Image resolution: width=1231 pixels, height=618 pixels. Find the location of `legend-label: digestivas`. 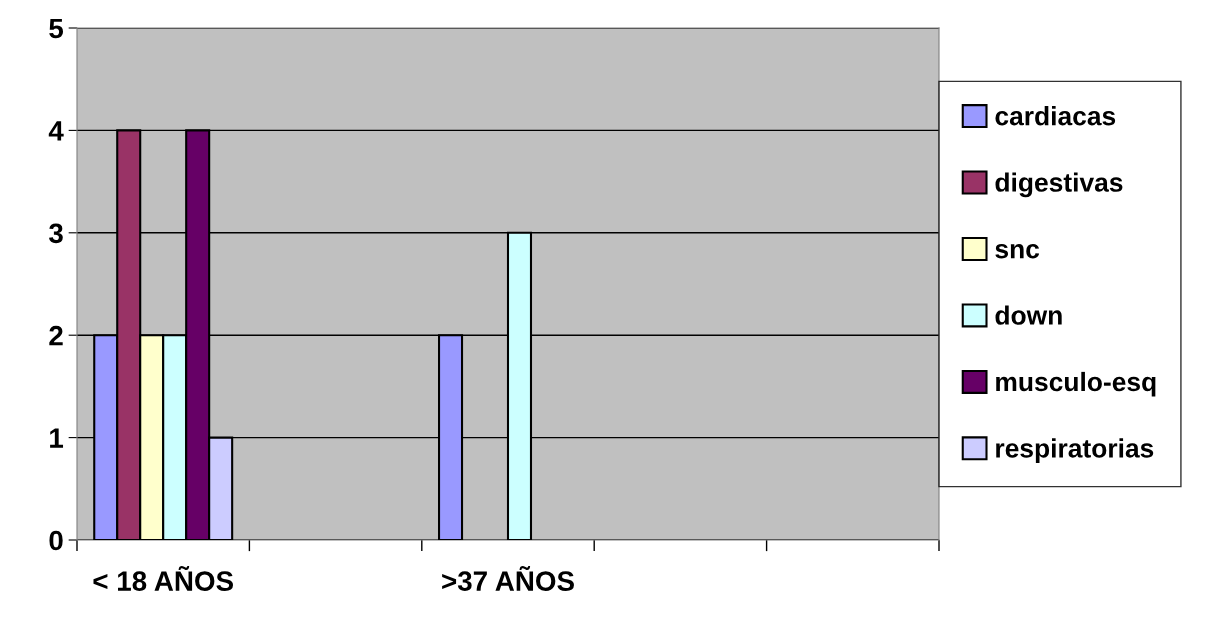

legend-label: digestivas is located at coordinates (1059, 185).